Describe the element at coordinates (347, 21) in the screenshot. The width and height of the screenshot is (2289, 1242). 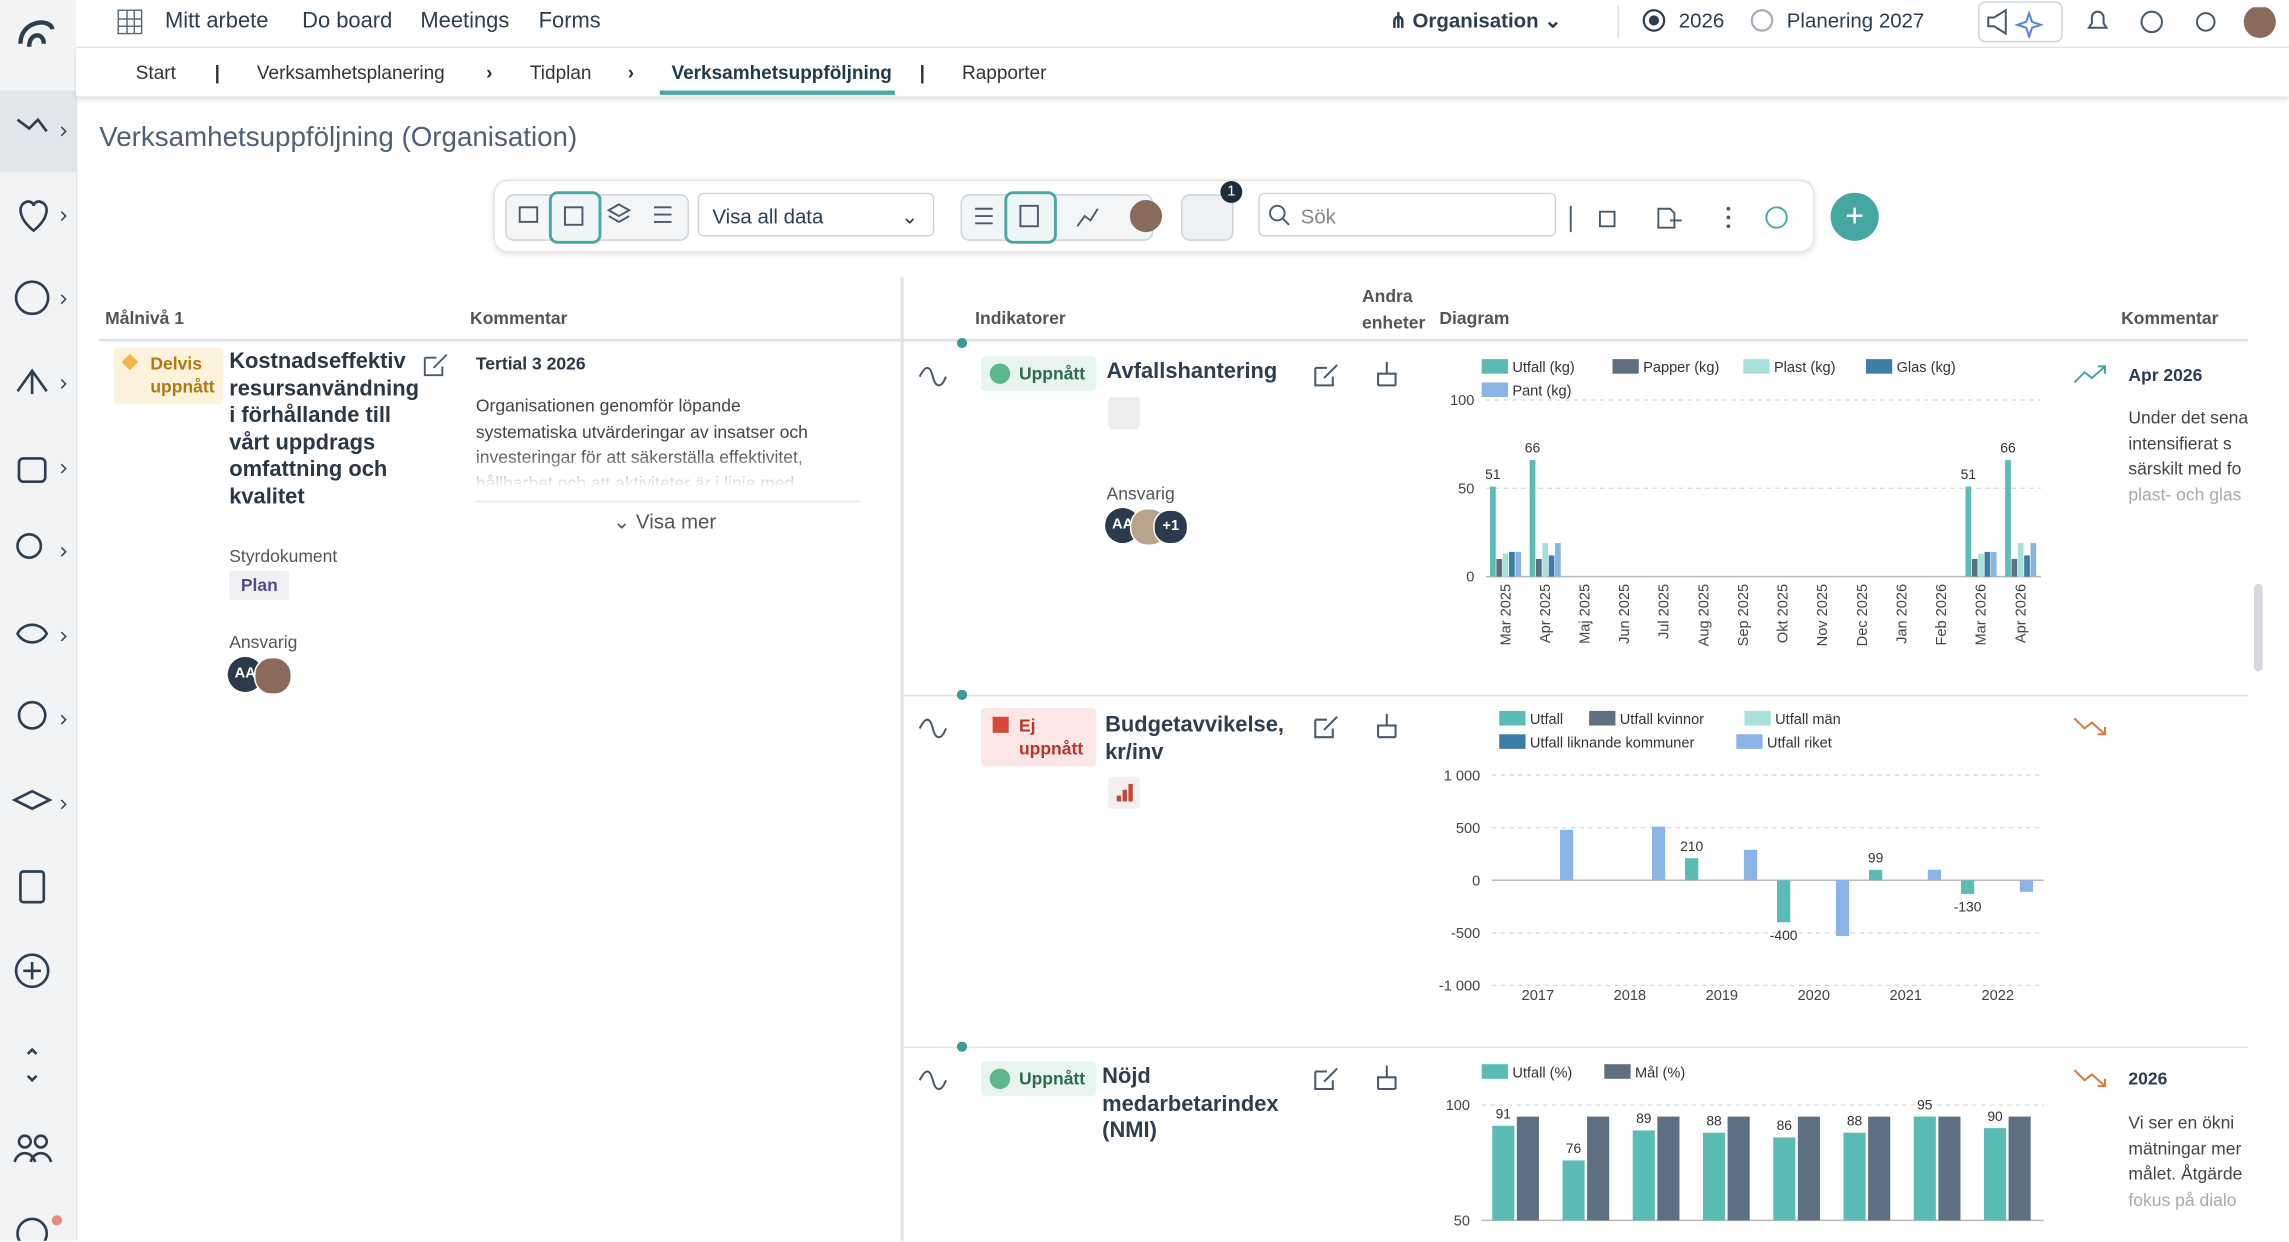
I see `nav-link: Do board` at that location.